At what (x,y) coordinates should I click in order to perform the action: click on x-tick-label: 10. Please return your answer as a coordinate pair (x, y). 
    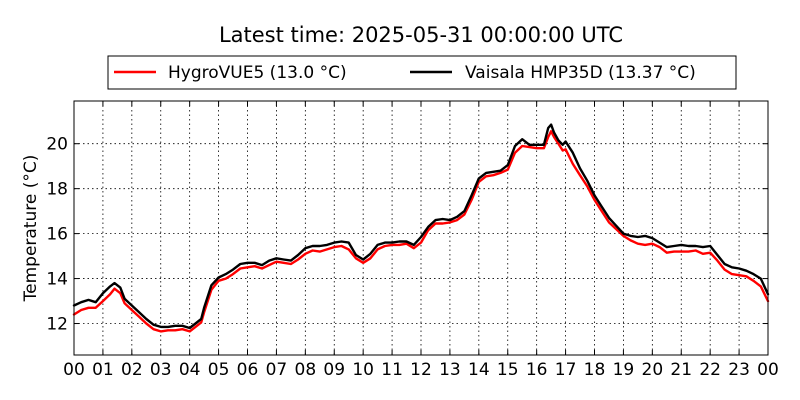
    Looking at the image, I should click on (363, 370).